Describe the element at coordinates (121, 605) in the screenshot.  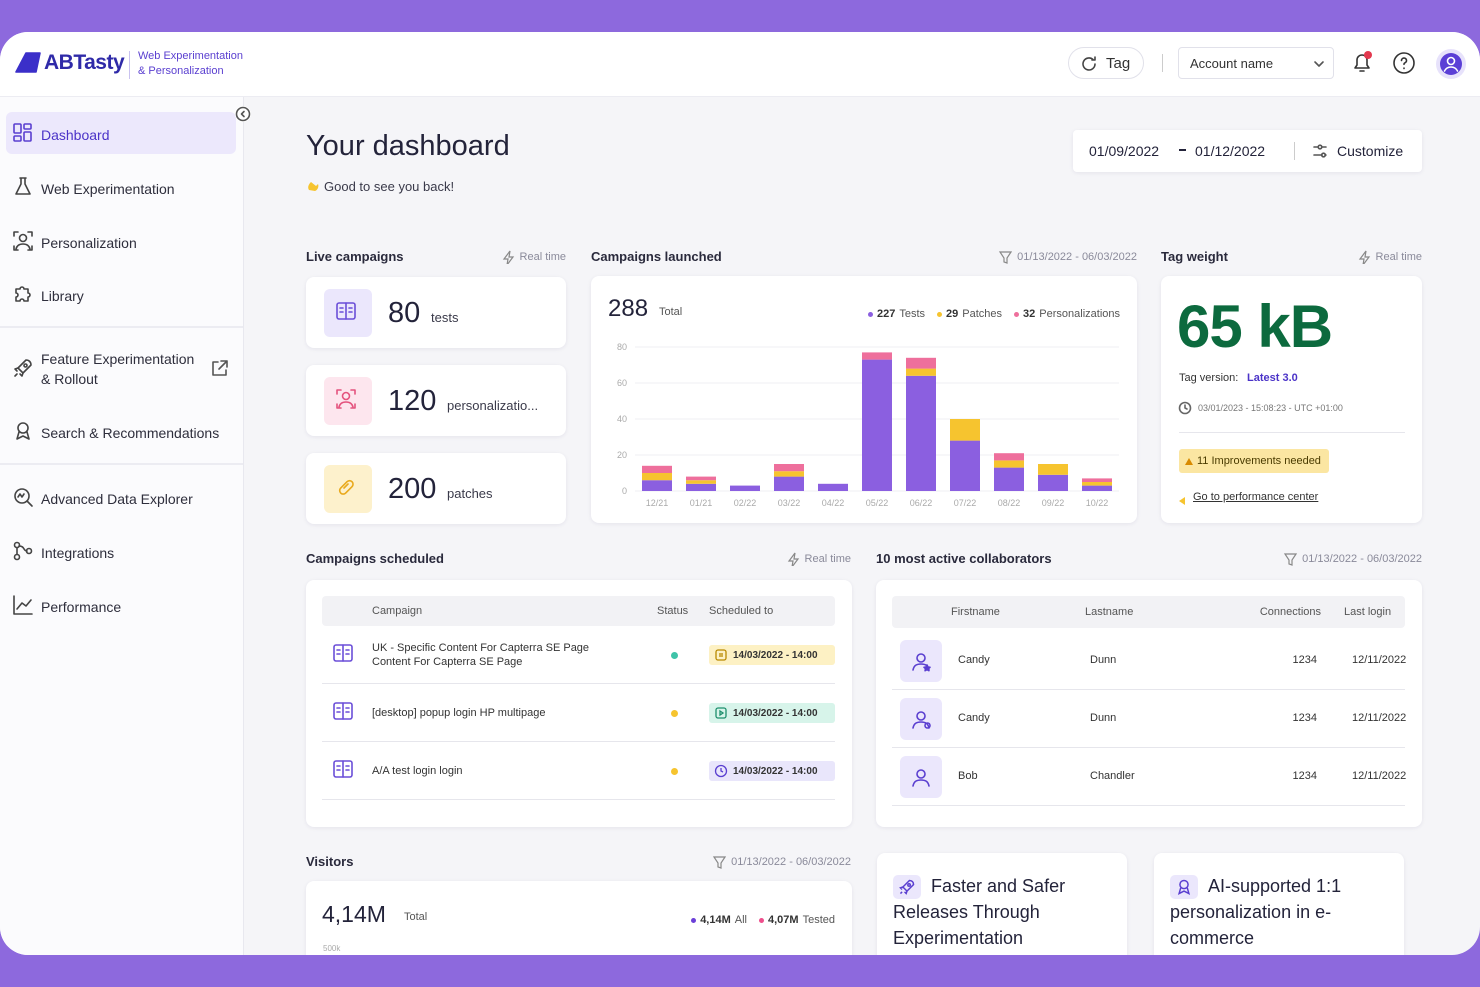
I see `sidebar-item: Performance` at that location.